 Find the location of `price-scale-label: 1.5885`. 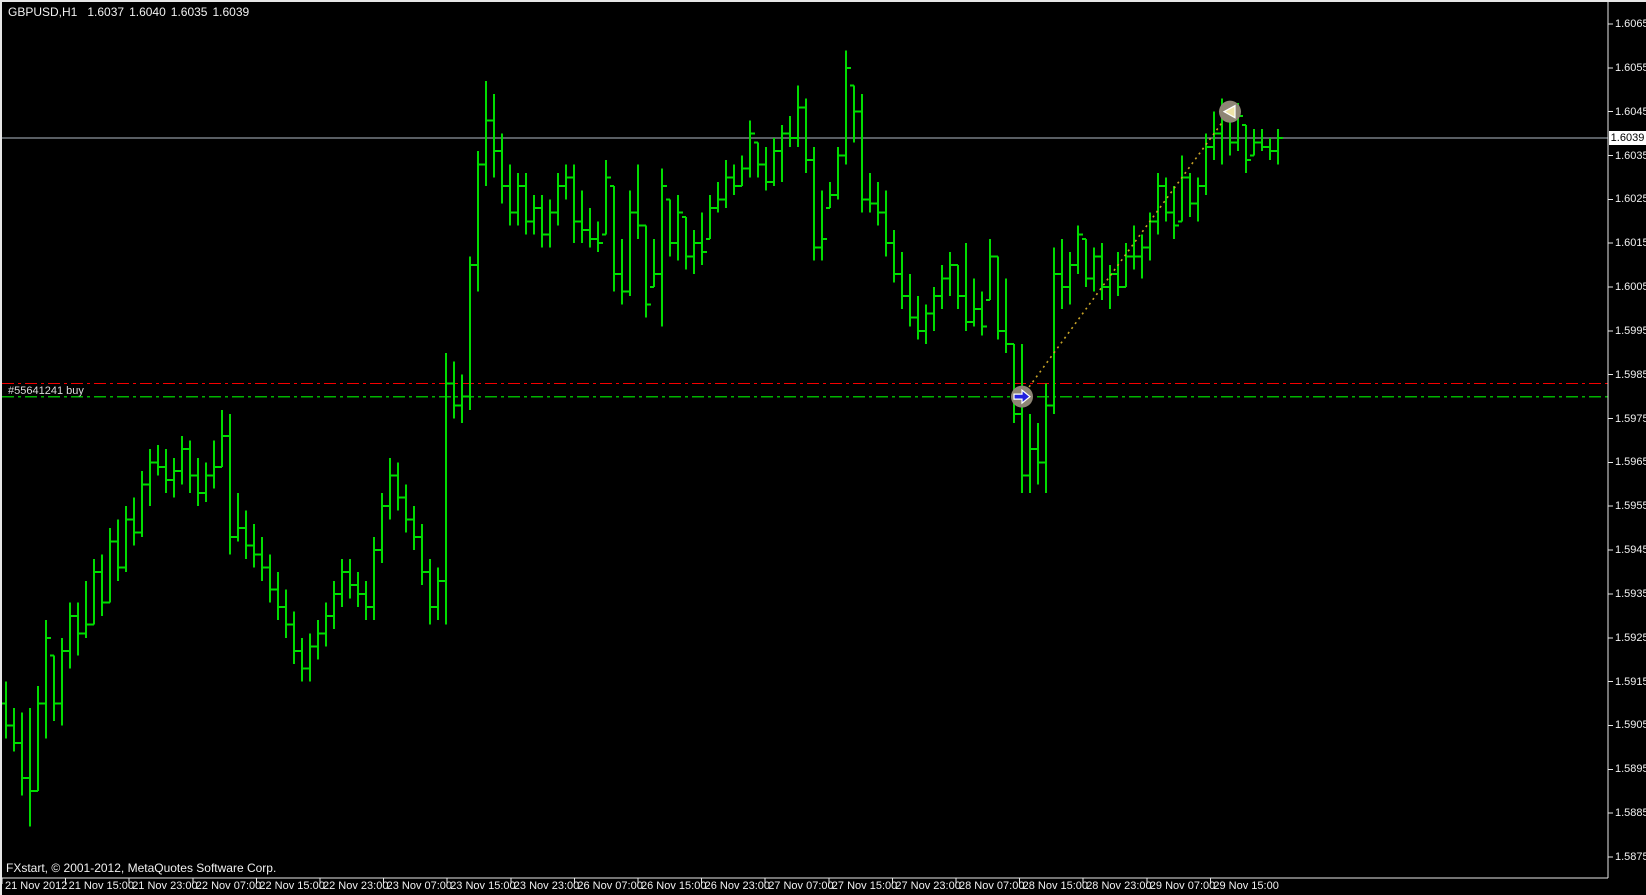

price-scale-label: 1.5885 is located at coordinates (1630, 813).